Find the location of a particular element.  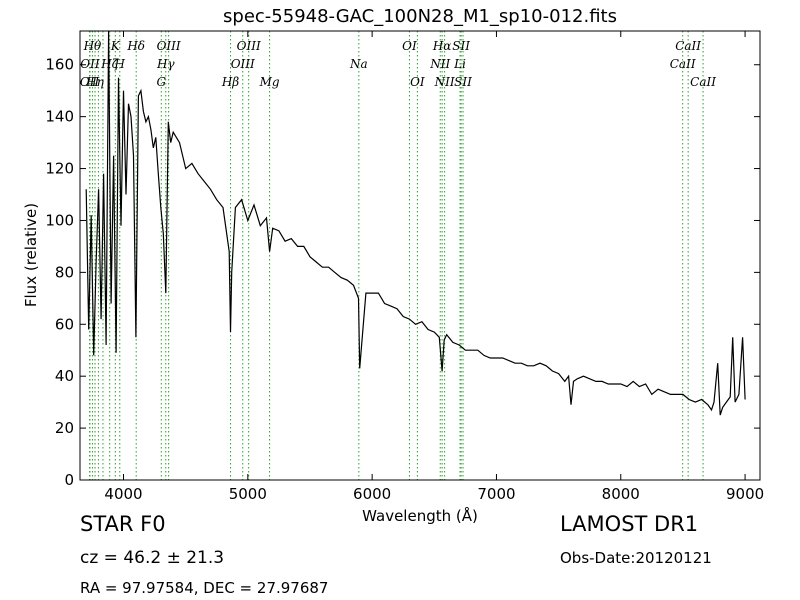

x-tick-label: 9000 is located at coordinates (745, 494).